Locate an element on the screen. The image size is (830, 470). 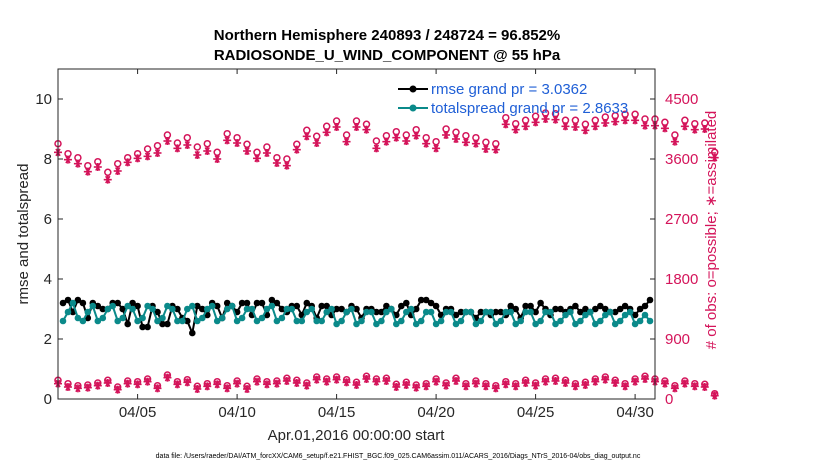
y-right-tick-label: 900 is located at coordinates (677, 339).